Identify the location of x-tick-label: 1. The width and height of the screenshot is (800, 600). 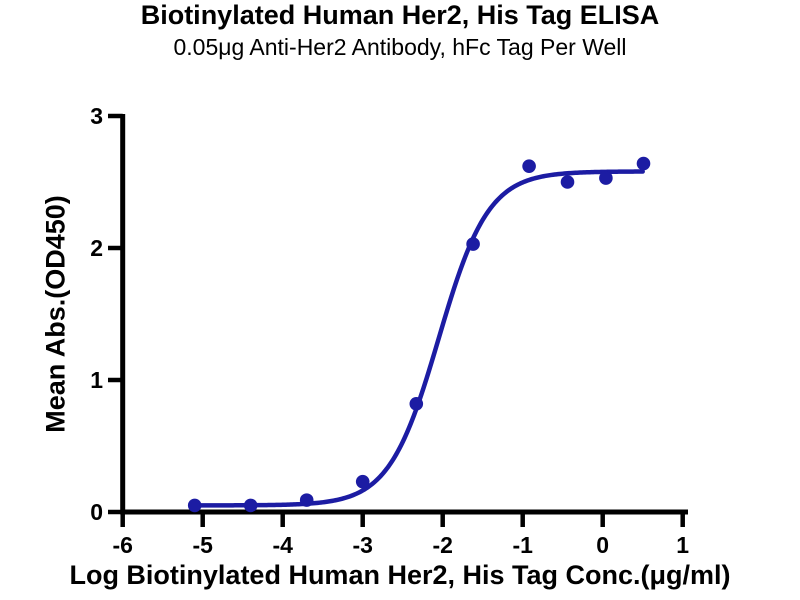
(682, 545).